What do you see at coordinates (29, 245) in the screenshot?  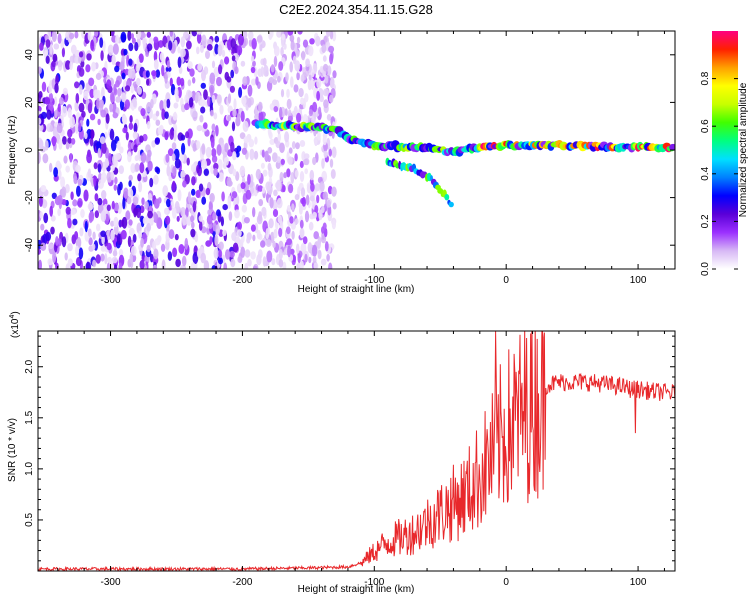 I see `spectrogram-y-tick-label: -40` at bounding box center [29, 245].